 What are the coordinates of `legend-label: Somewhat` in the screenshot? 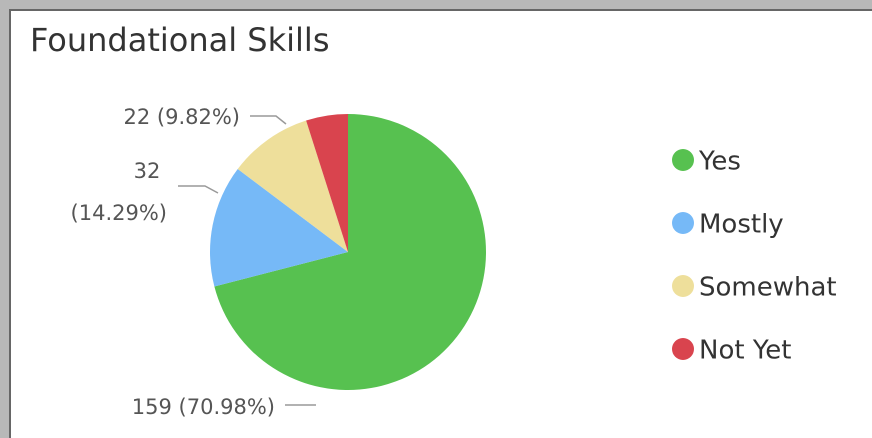 It's located at (768, 288).